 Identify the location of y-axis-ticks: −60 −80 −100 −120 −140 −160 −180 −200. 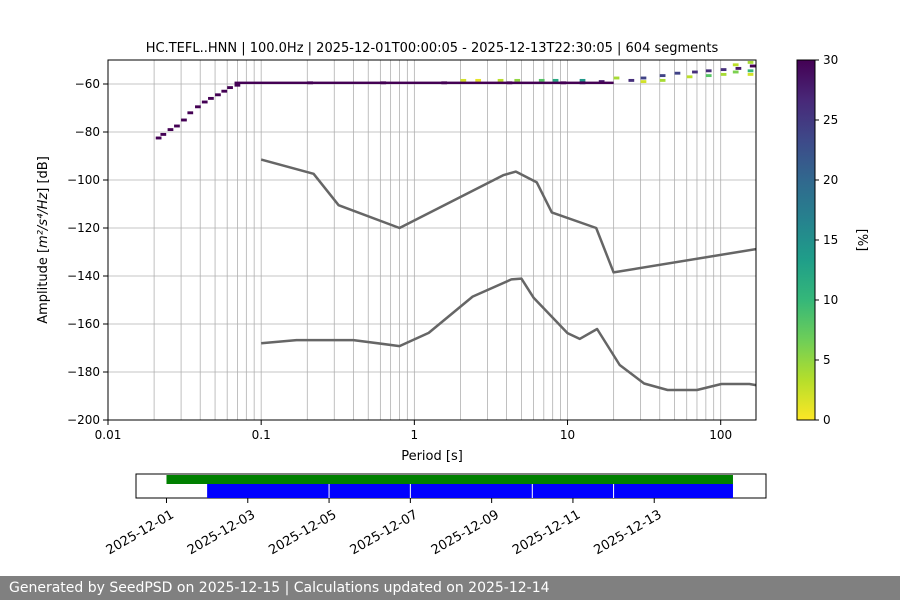
(87, 252).